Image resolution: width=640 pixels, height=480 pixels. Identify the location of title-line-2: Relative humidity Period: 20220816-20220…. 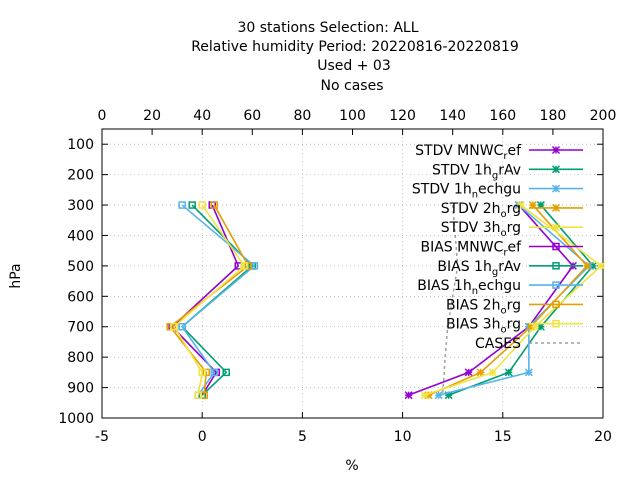
(355, 47).